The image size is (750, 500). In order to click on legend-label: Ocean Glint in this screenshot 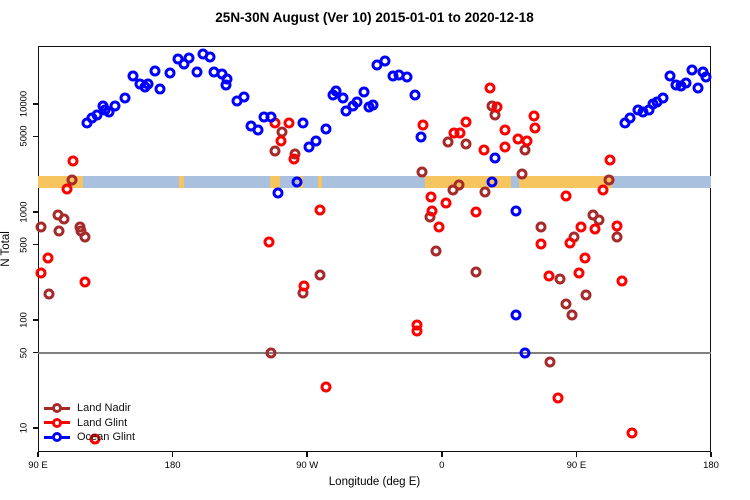, I will do `click(106, 437)`.